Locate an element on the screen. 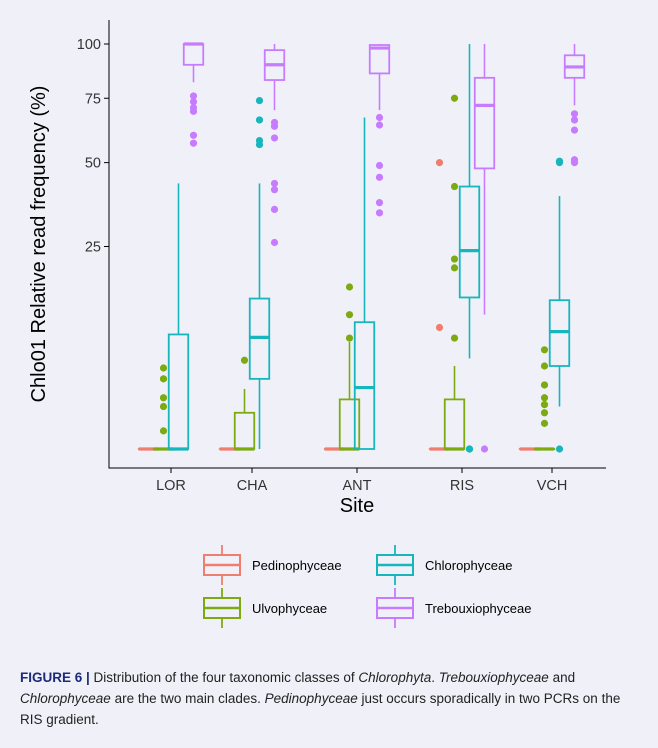 The image size is (658, 748). y-tick-label: 25 is located at coordinates (93, 248).